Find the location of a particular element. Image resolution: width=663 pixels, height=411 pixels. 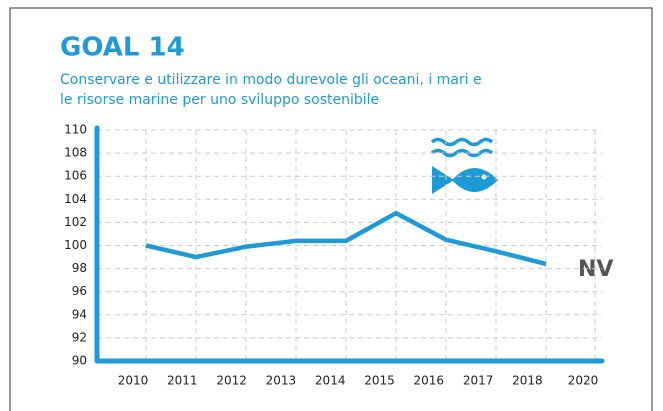

x-tick-label: 2020 is located at coordinates (583, 381).